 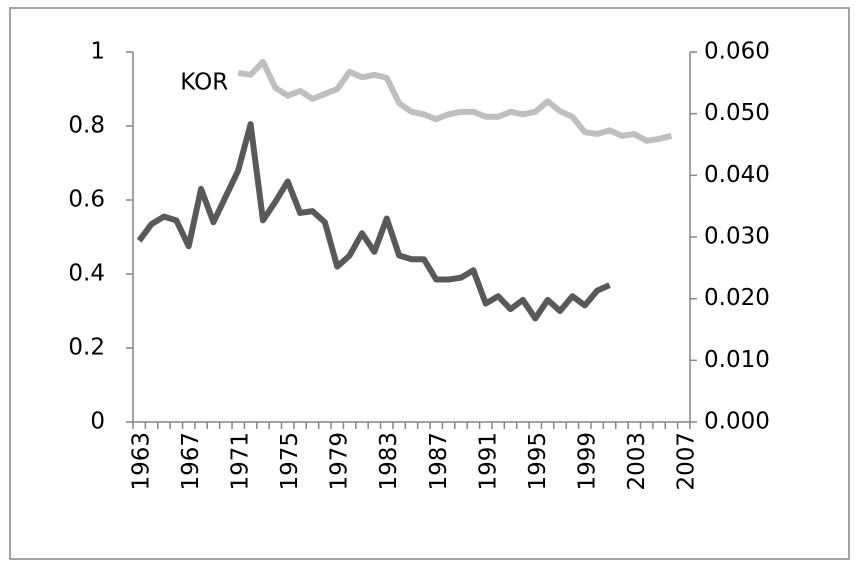 I want to click on y-tick-label: 0, so click(x=97, y=422).